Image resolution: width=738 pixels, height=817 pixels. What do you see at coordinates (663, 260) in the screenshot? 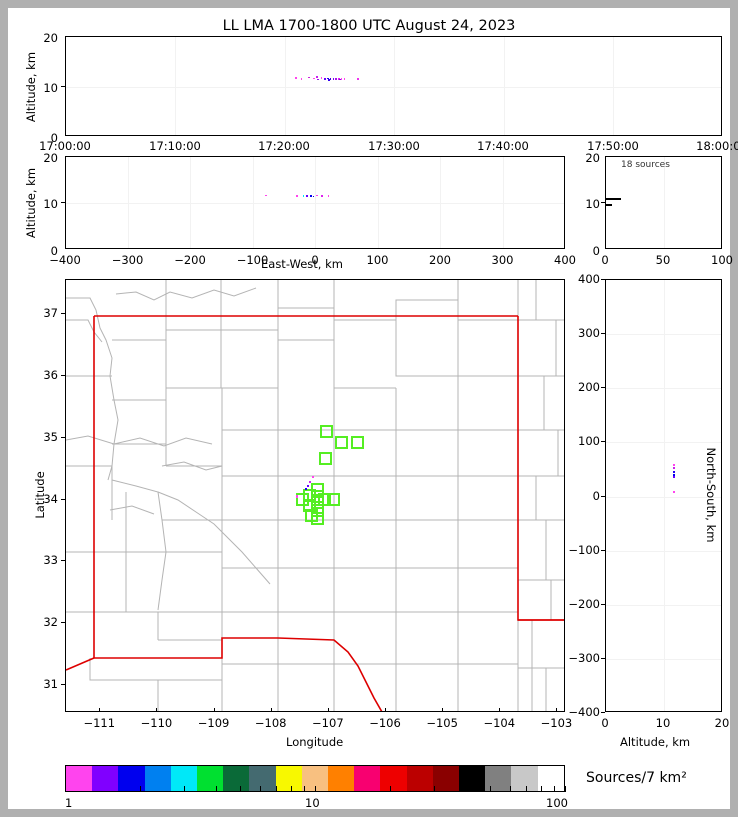
I see `tick-label: 50` at bounding box center [663, 260].